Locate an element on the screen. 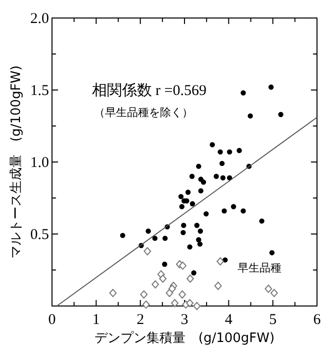 The width and height of the screenshot is (331, 350). x-tick-label: 0 is located at coordinates (52, 320).